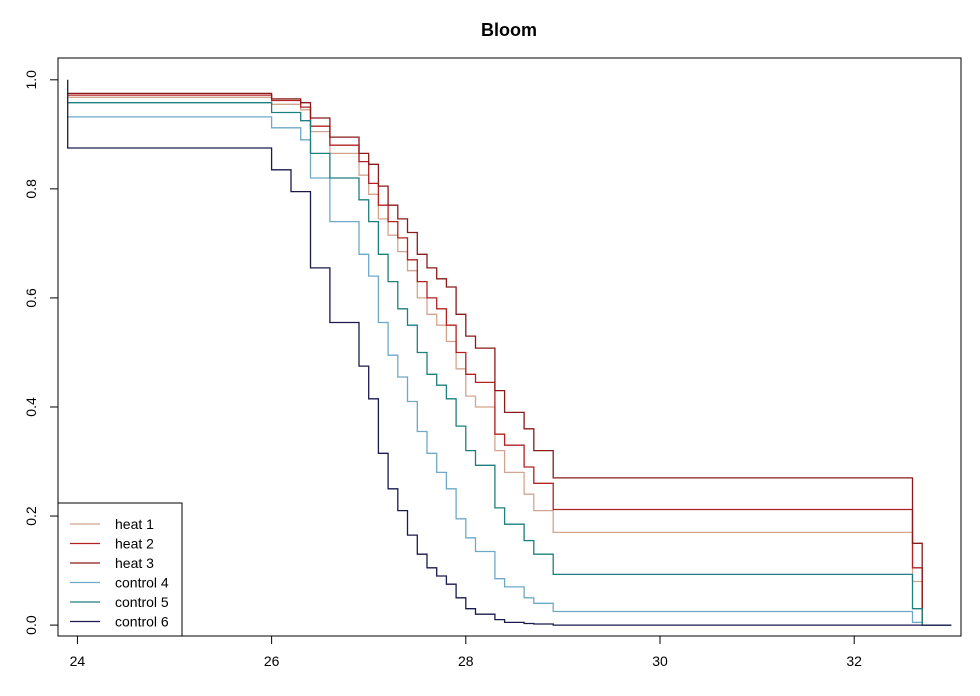  I want to click on legend-box, so click(120, 569).